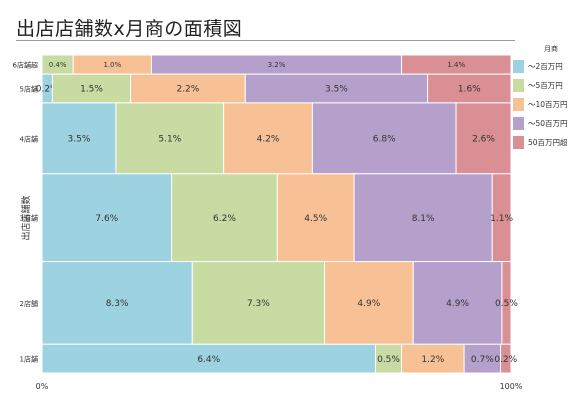 The height and width of the screenshot is (400, 578). Describe the element at coordinates (501, 219) in the screenshot. I see `cell-value-label: 1.1%` at that location.